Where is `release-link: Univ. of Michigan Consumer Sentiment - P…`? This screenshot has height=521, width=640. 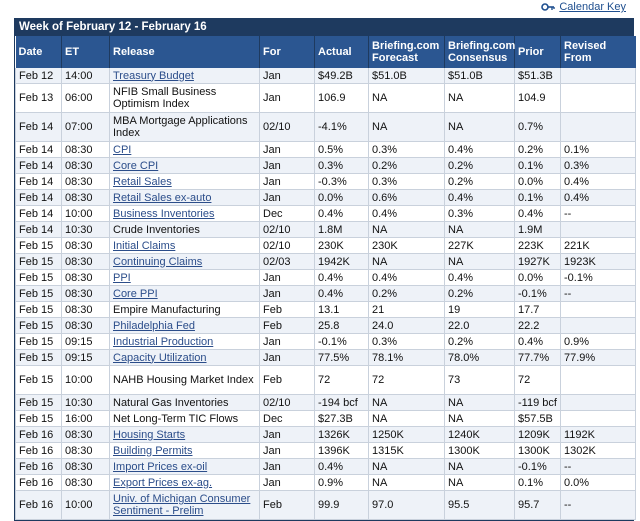 release-link: Univ. of Michigan Consumer Sentiment - P… is located at coordinates (182, 505).